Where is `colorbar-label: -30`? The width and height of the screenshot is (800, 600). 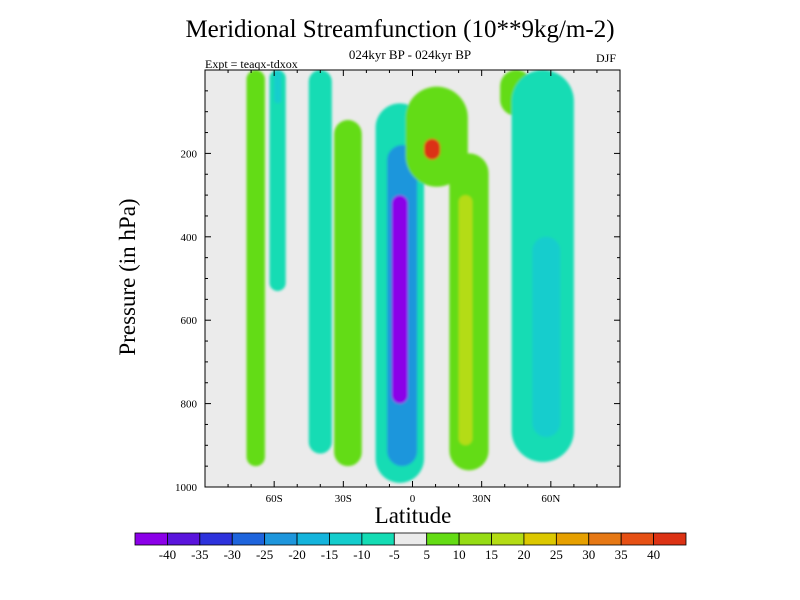 colorbar-label: -30 is located at coordinates (232, 554).